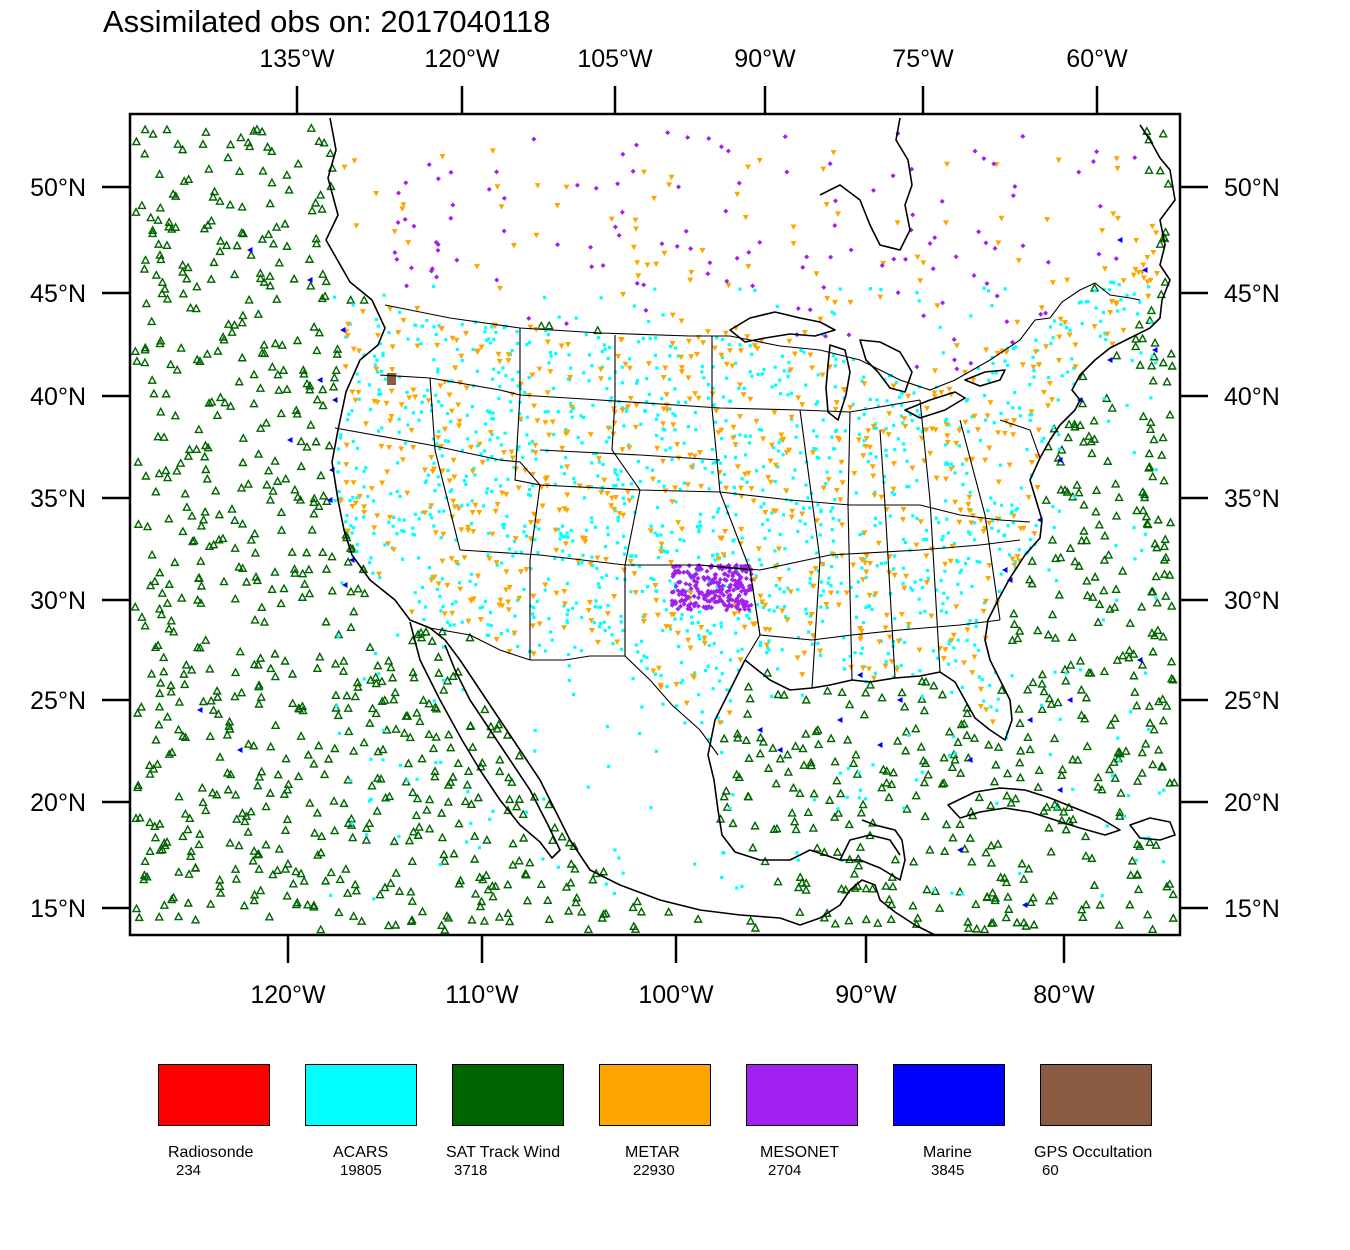 This screenshot has height=1250, width=1350. What do you see at coordinates (949, 1124) in the screenshot?
I see `legend-item: Marine 3845` at bounding box center [949, 1124].